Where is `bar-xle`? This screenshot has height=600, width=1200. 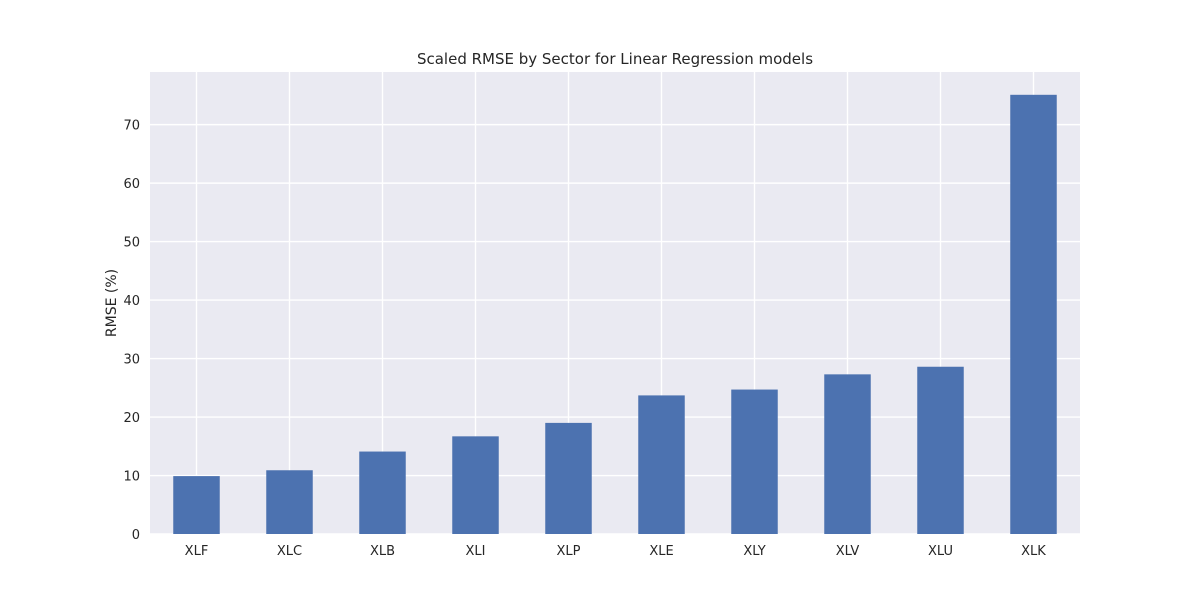
bar-xle is located at coordinates (661, 464).